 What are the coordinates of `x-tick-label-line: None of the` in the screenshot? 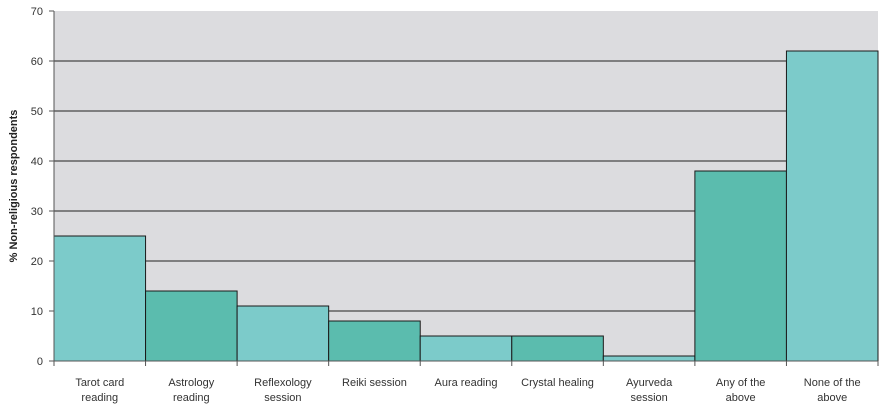 It's located at (832, 383).